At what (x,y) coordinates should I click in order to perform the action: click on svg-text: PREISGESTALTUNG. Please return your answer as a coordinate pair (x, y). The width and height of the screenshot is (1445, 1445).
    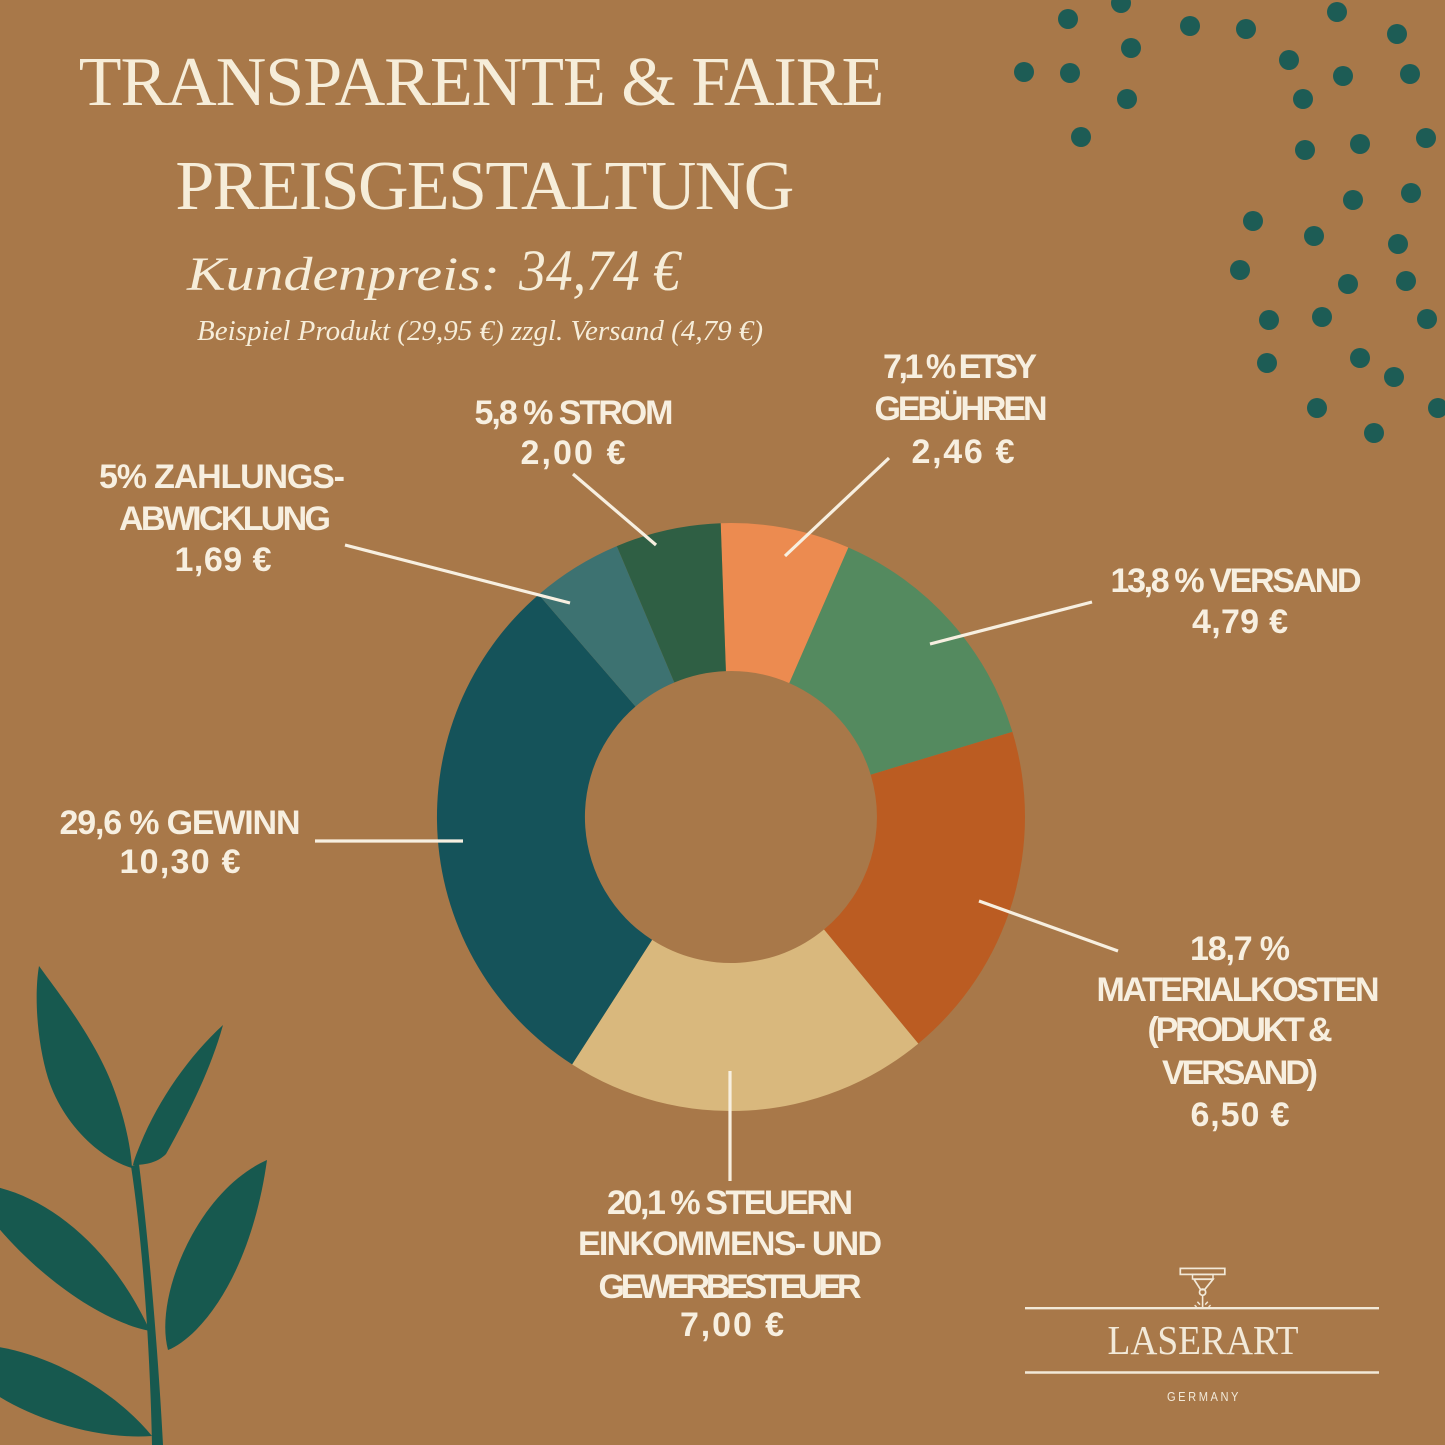
    Looking at the image, I should click on (483, 186).